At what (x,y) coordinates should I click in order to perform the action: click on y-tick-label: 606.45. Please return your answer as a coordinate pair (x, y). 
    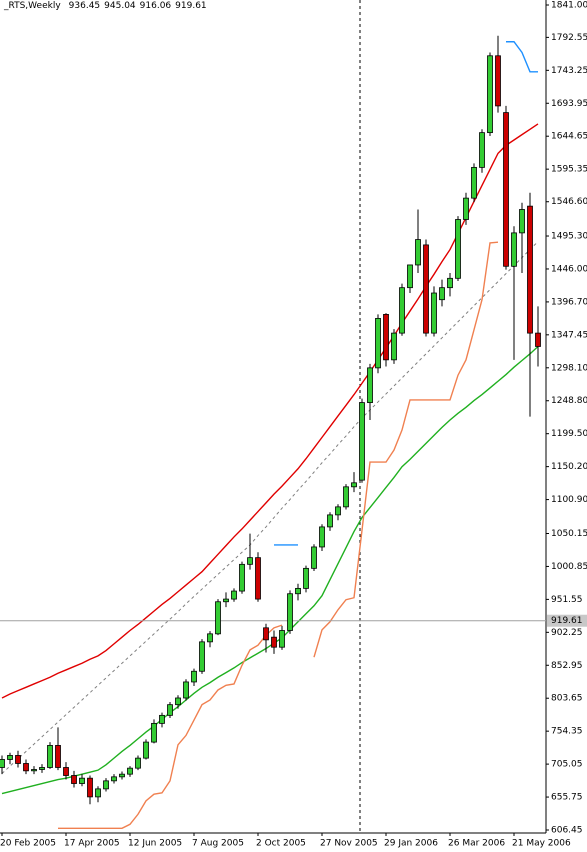
    Looking at the image, I should click on (567, 830).